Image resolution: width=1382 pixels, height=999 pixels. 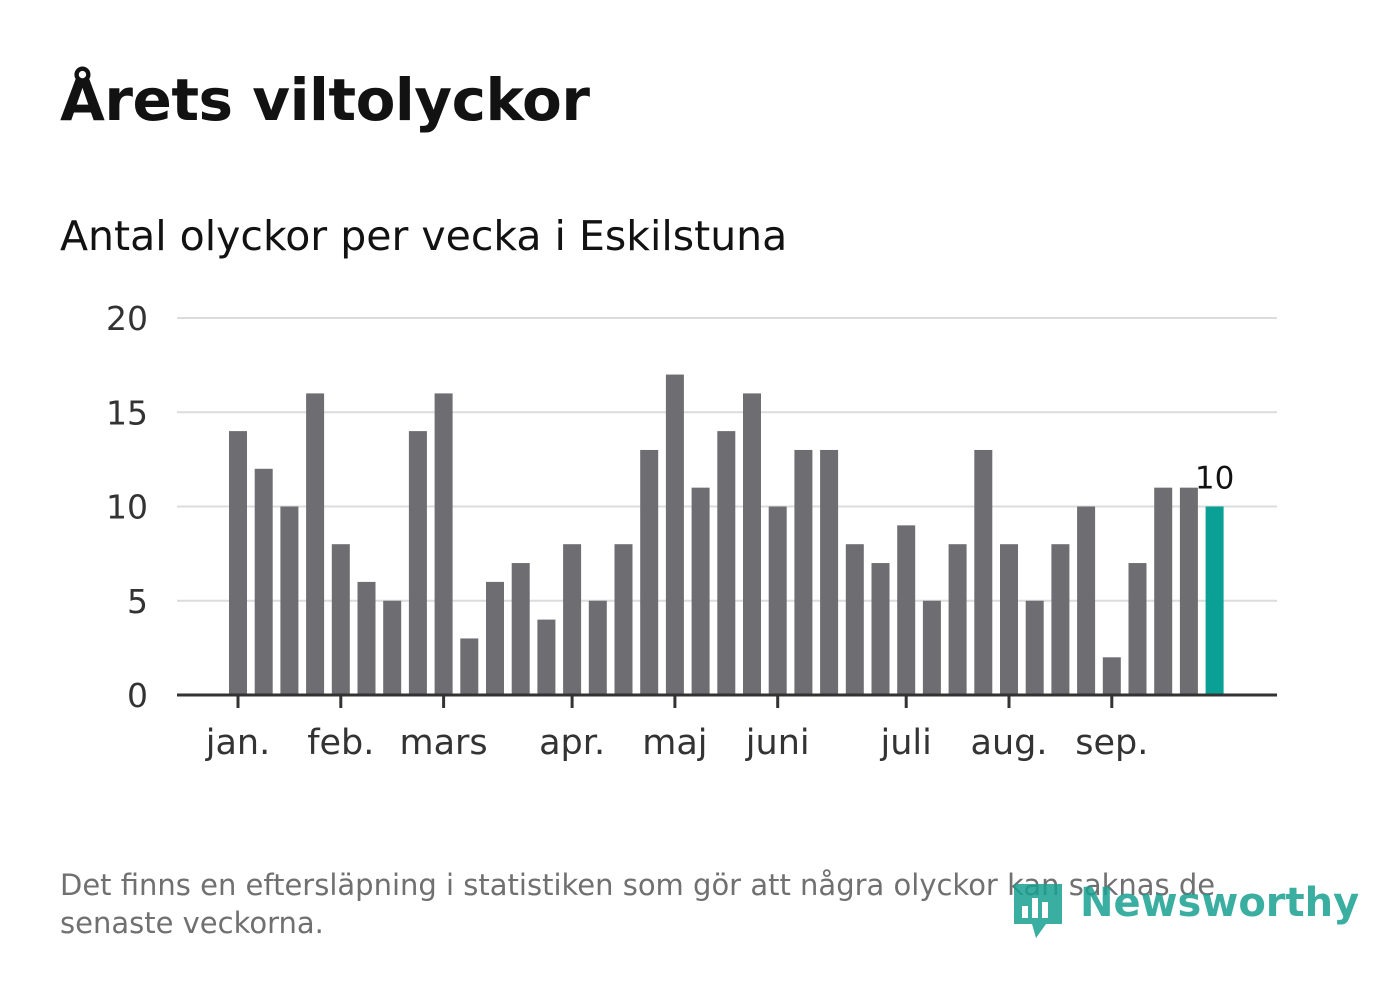 I want to click on x-tick-label: feb., so click(x=340, y=743).